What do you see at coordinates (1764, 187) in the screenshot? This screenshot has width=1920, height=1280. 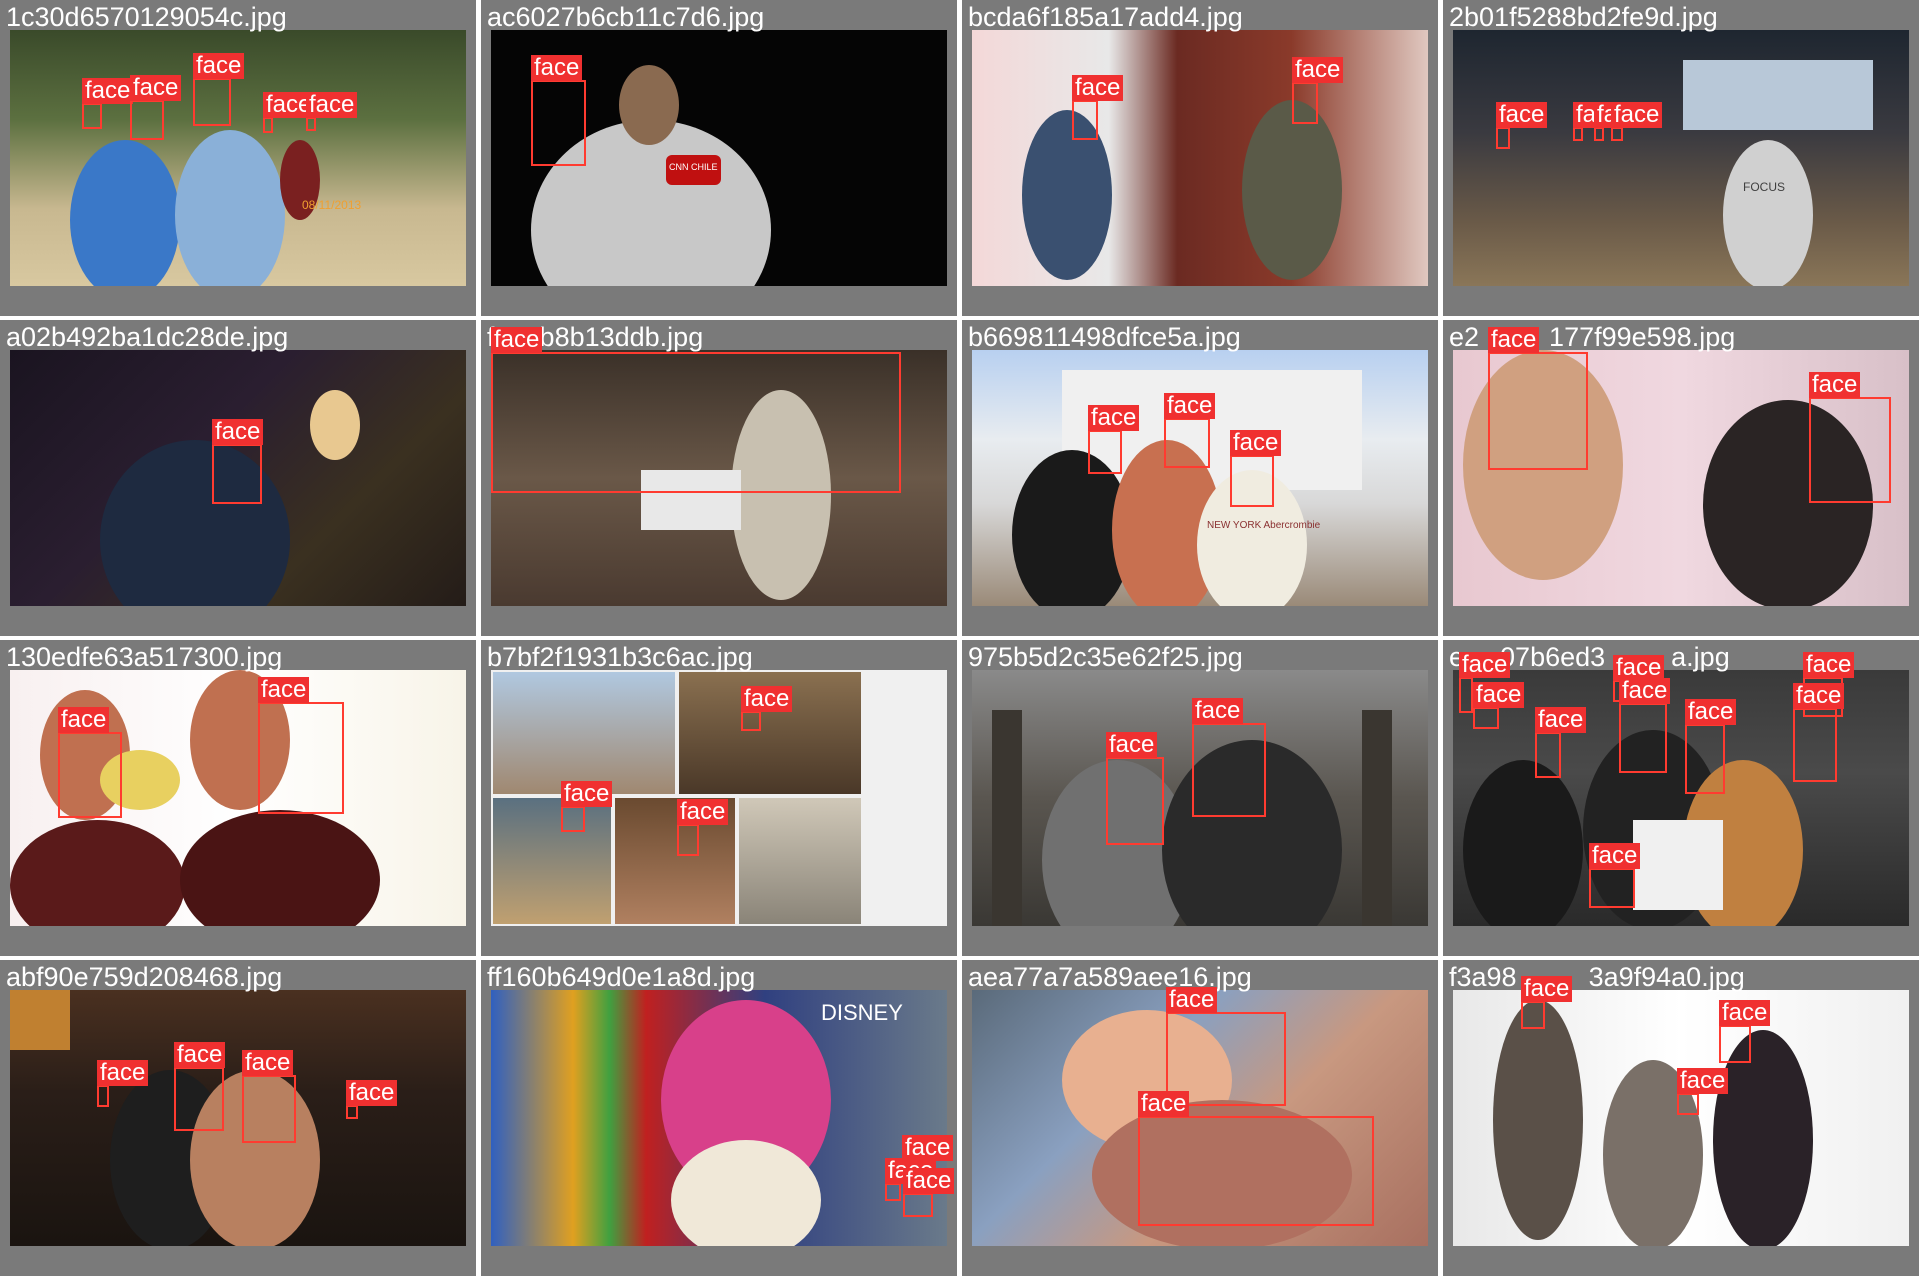 I see `shirt-text: FOCUS` at bounding box center [1764, 187].